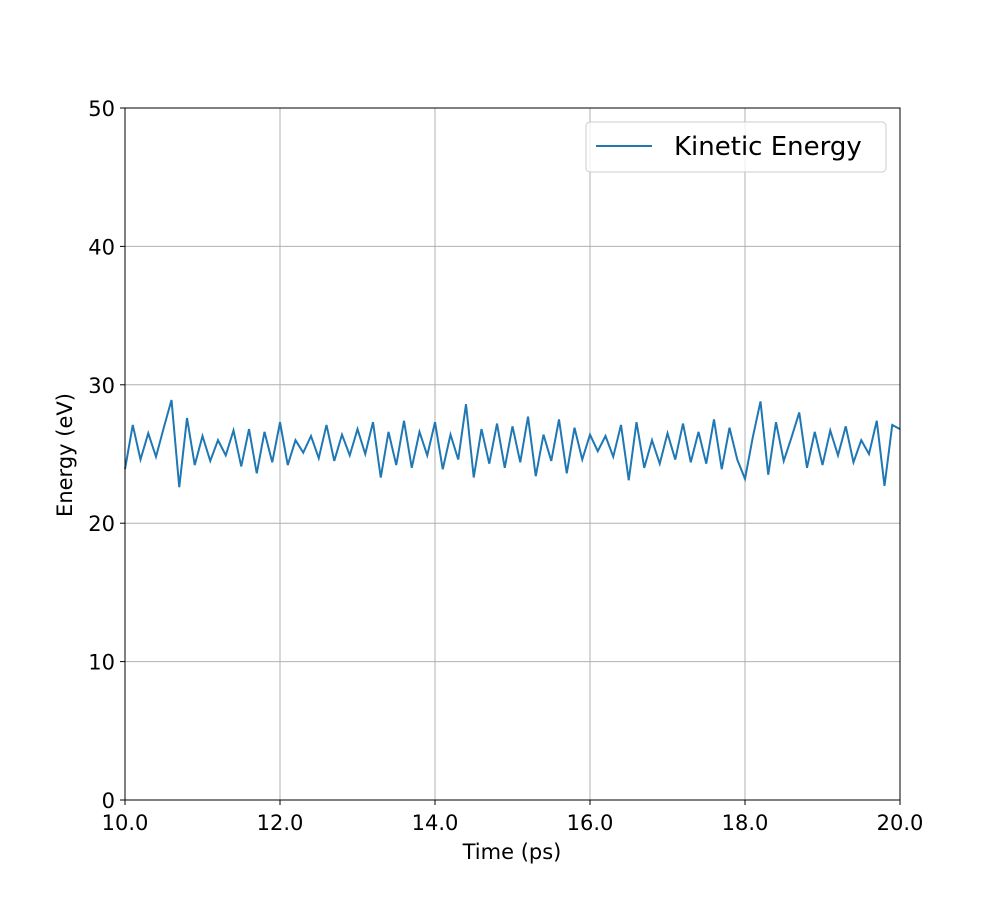 The image size is (1000, 900). I want to click on y-tick-label: 10, so click(101, 663).